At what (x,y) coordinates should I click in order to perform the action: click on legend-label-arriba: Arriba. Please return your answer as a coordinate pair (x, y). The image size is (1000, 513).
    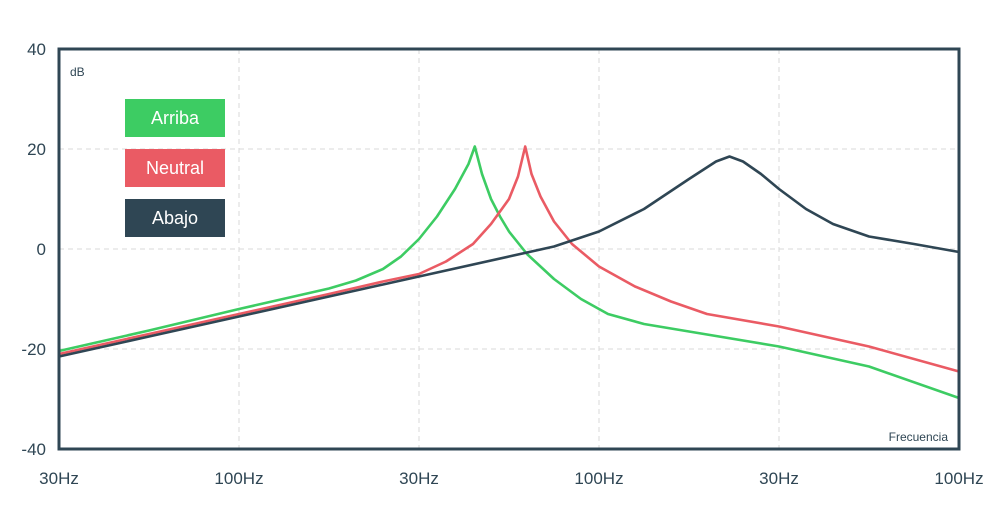
    Looking at the image, I should click on (175, 118).